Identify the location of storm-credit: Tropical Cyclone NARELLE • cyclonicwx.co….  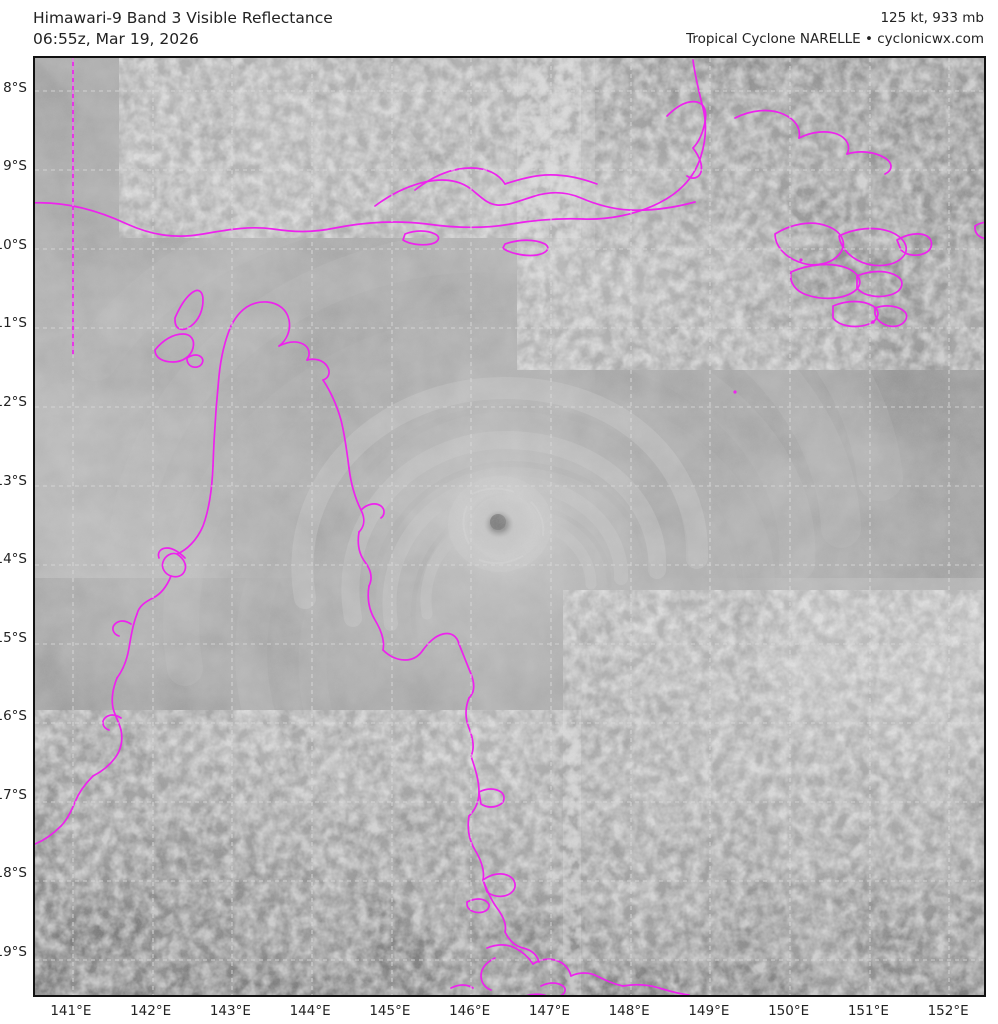
(835, 39).